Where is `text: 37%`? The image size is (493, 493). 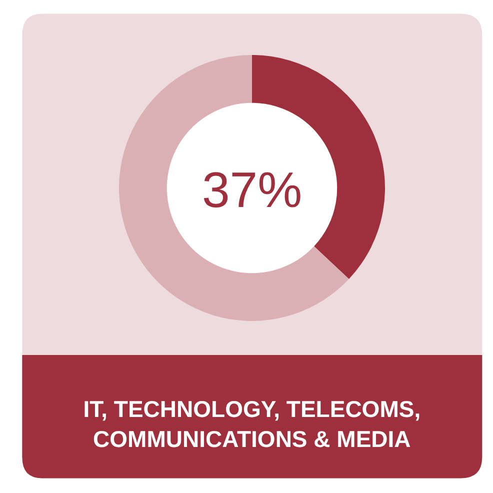
text: 37% is located at coordinates (252, 190).